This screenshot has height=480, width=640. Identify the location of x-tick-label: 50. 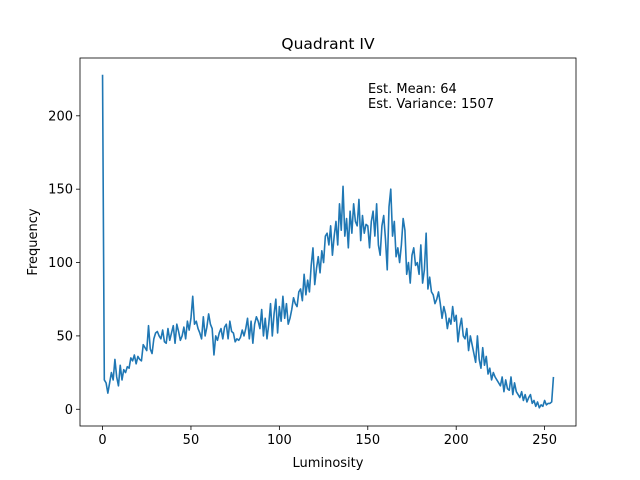
(191, 440).